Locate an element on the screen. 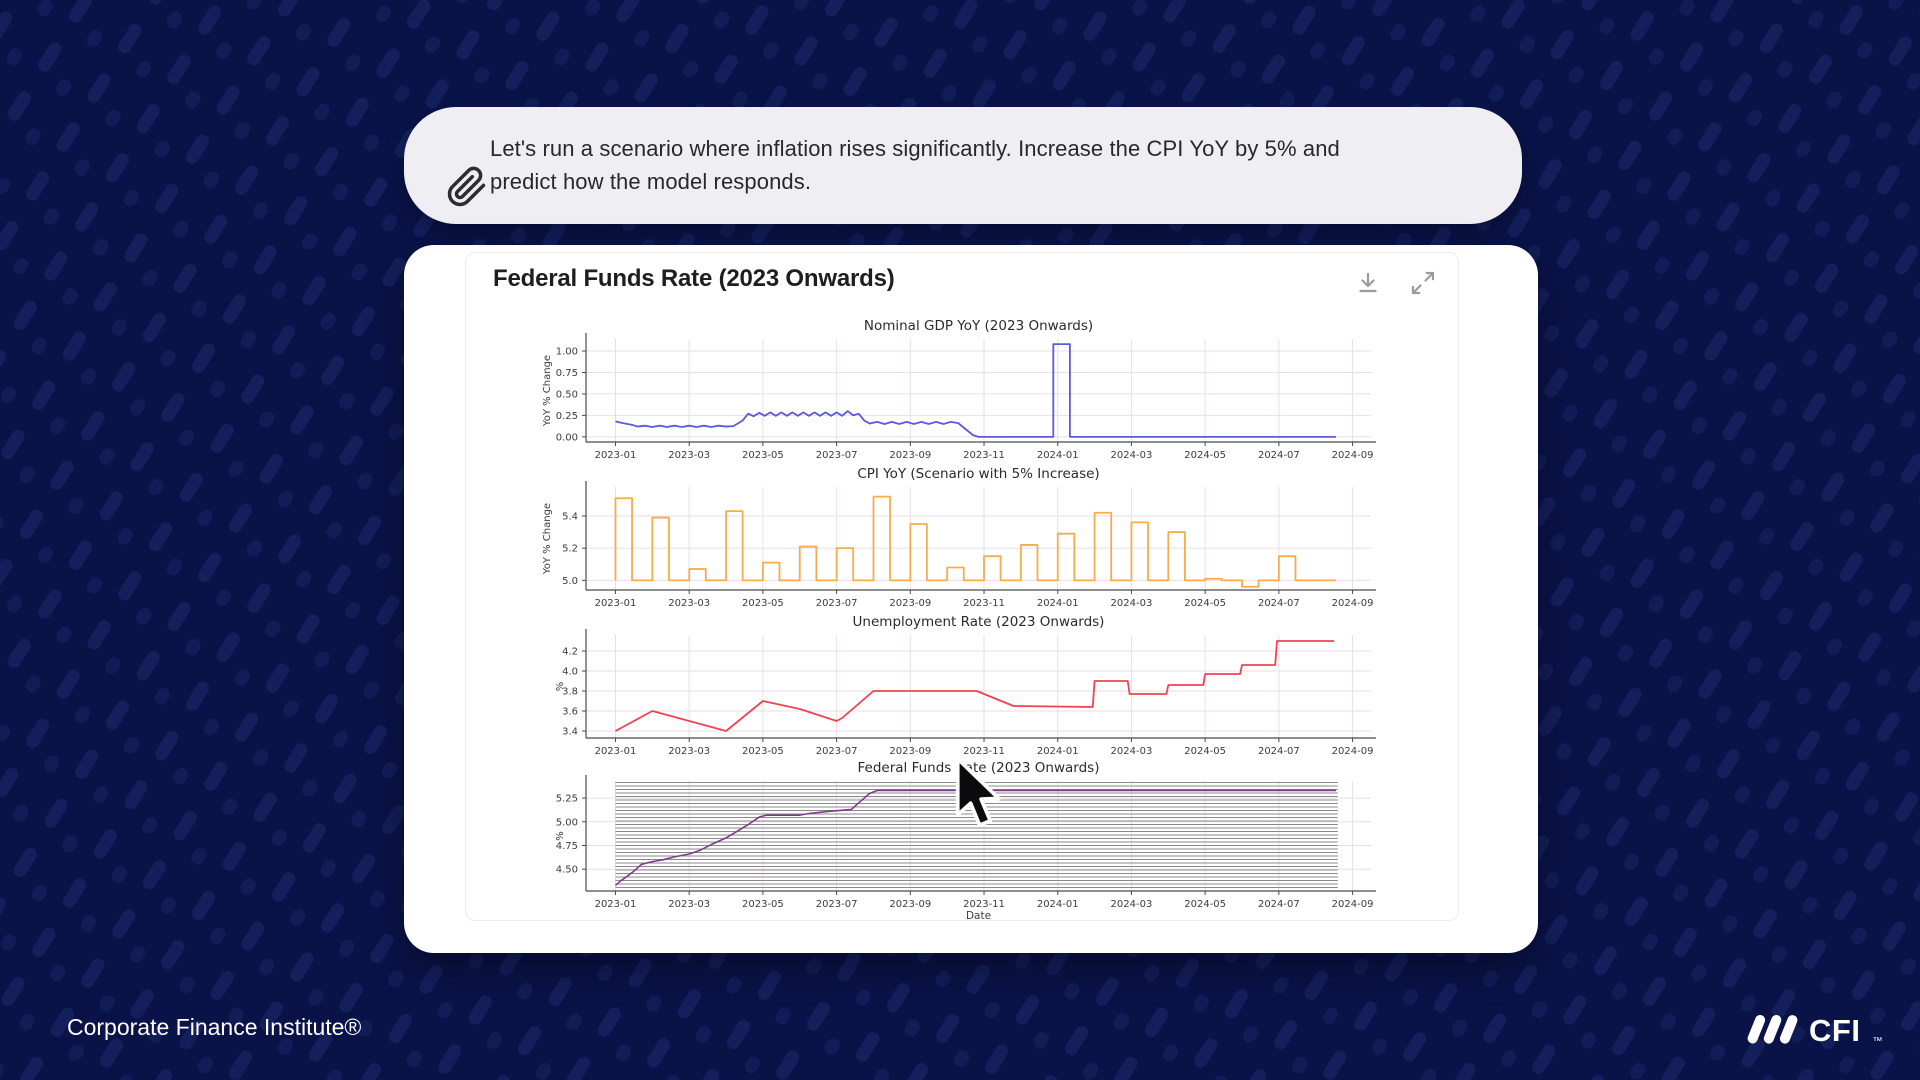 The height and width of the screenshot is (1080, 1920). cfi-logo-bars-icon is located at coordinates (1772, 1029).